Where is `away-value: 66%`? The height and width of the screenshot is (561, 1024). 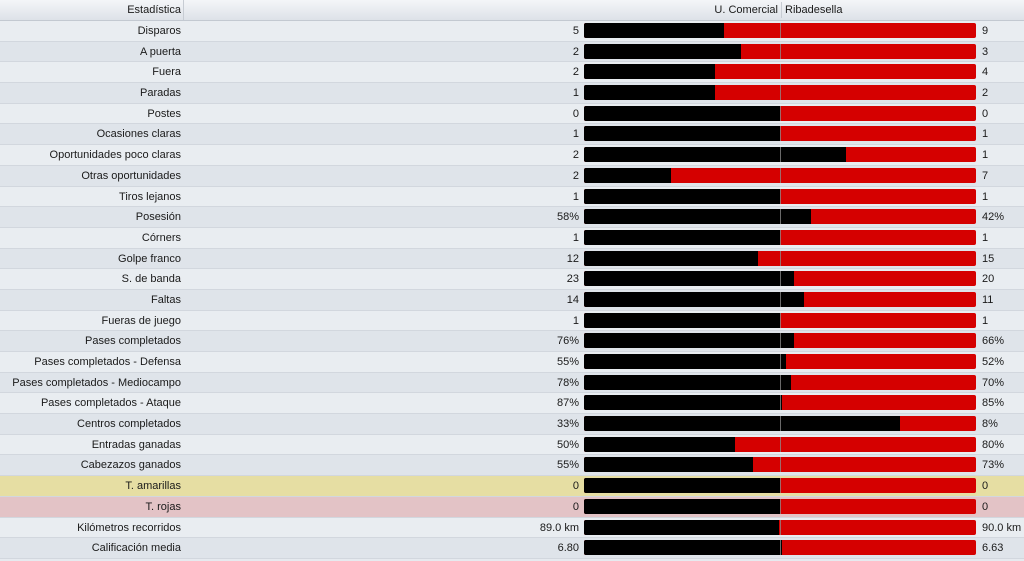
away-value: 66% is located at coordinates (993, 341).